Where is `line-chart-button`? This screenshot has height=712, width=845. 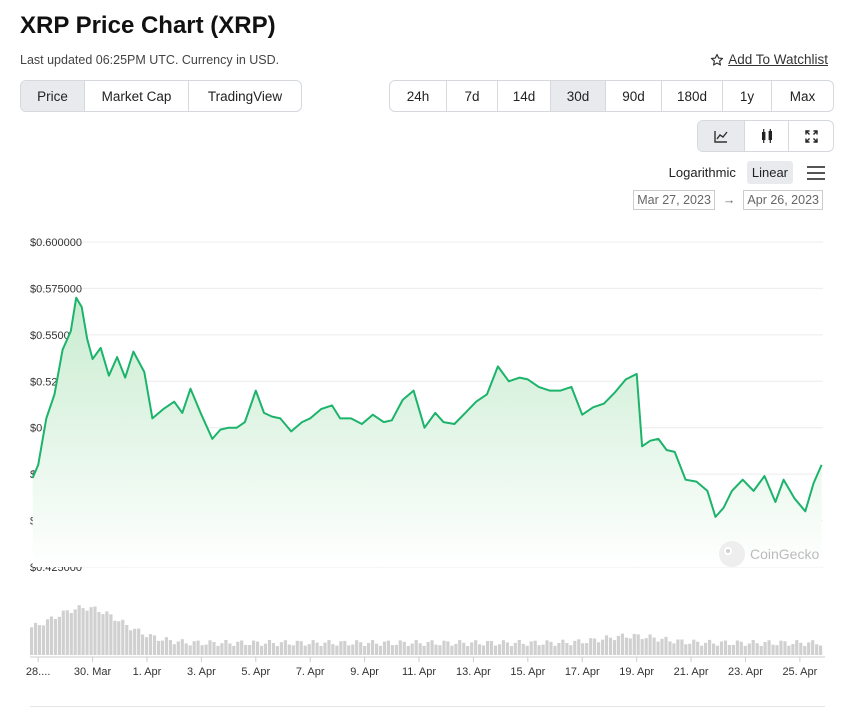 line-chart-button is located at coordinates (721, 136).